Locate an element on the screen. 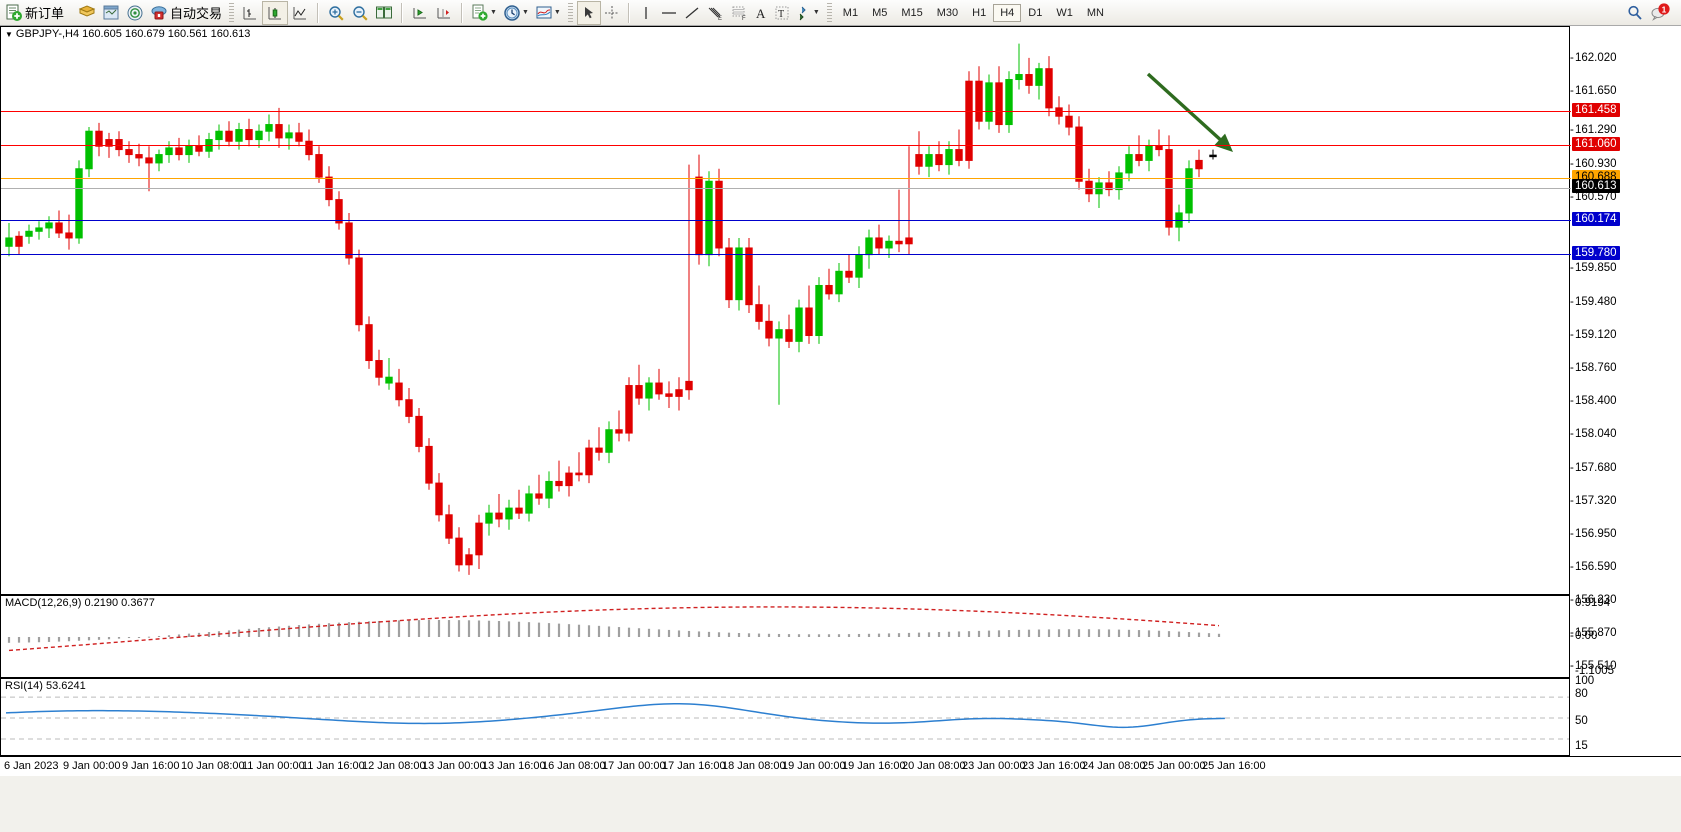  rsi-line is located at coordinates (615, 716).